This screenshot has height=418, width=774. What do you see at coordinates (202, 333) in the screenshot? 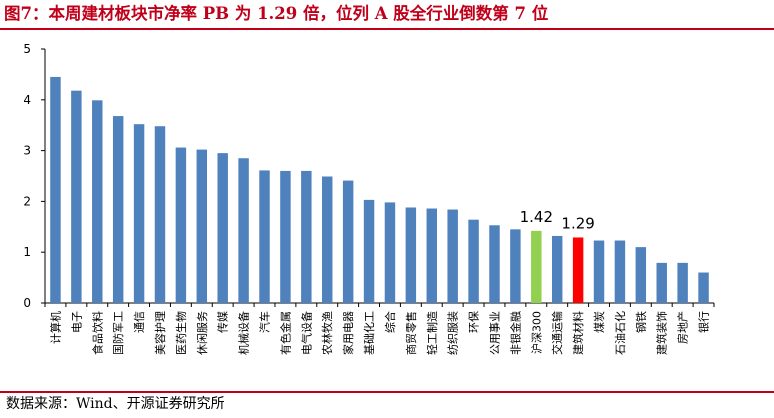
I see `category-label: 休闲服务` at bounding box center [202, 333].